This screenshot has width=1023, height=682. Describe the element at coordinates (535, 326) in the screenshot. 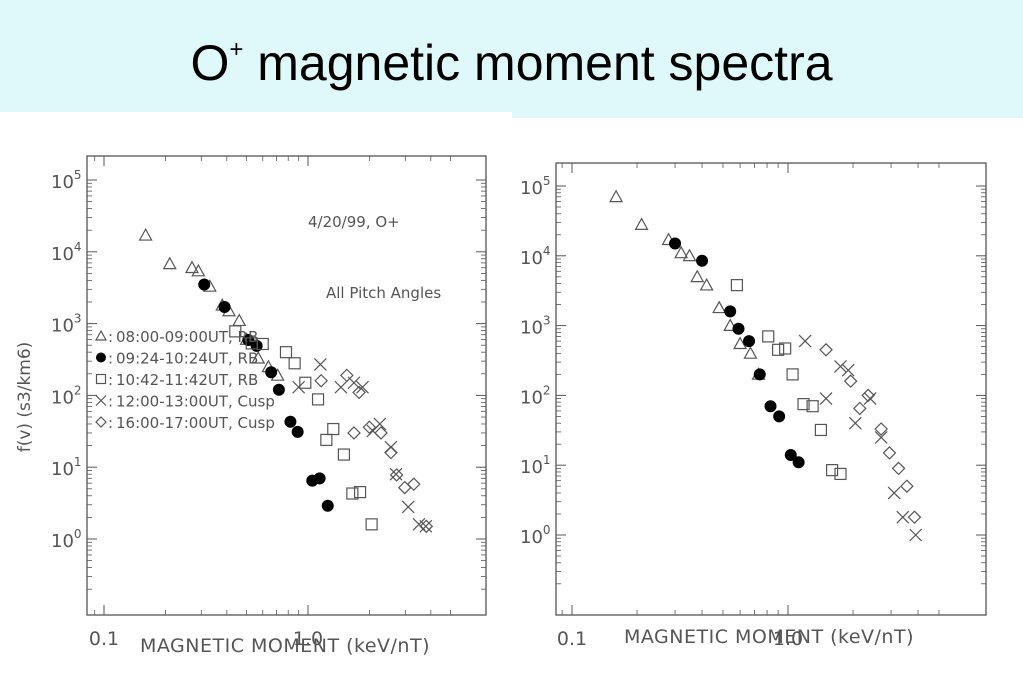

I see `y-tick-label: 10³` at that location.